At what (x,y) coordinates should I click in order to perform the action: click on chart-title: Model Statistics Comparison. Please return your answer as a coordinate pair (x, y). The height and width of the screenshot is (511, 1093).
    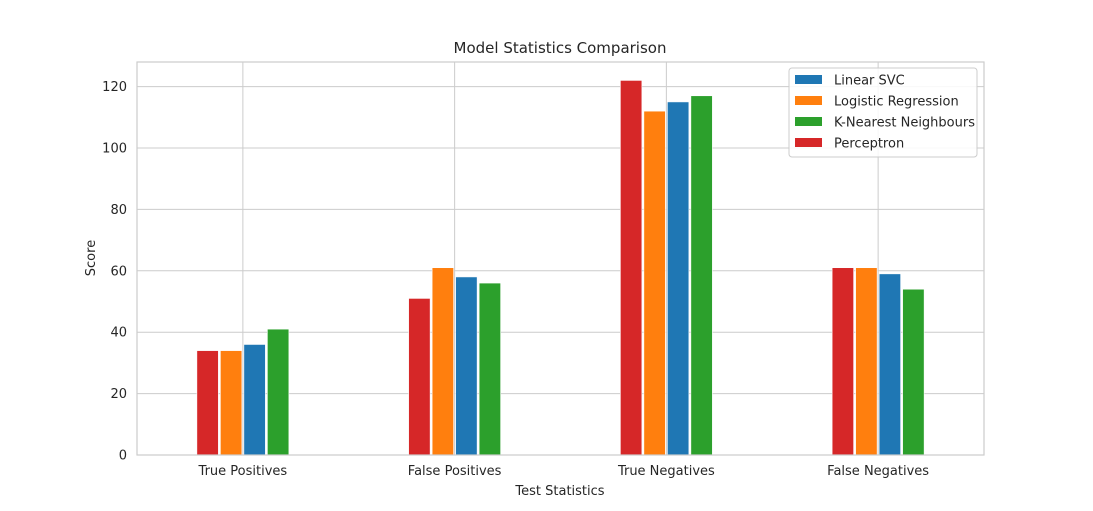
    Looking at the image, I should click on (560, 48).